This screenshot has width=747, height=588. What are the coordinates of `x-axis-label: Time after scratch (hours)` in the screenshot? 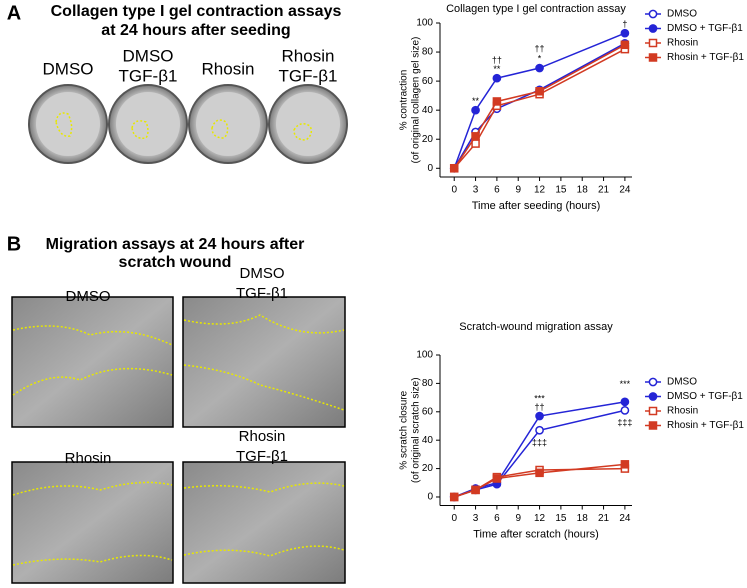 It's located at (536, 534).